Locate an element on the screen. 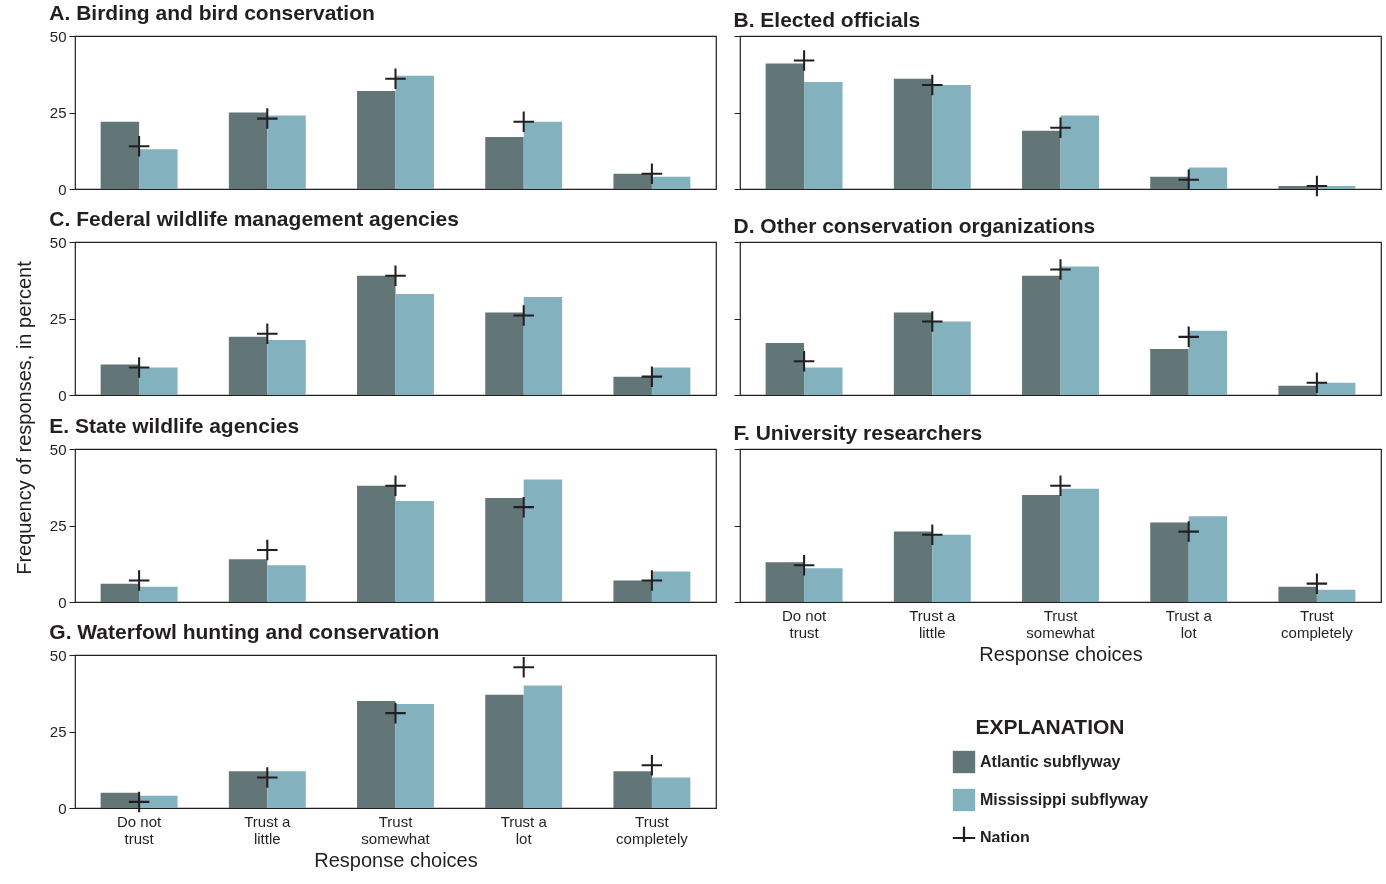 This screenshot has width=1386, height=884. y-axis-title: Frequency of responses, in percent is located at coordinates (24, 418).